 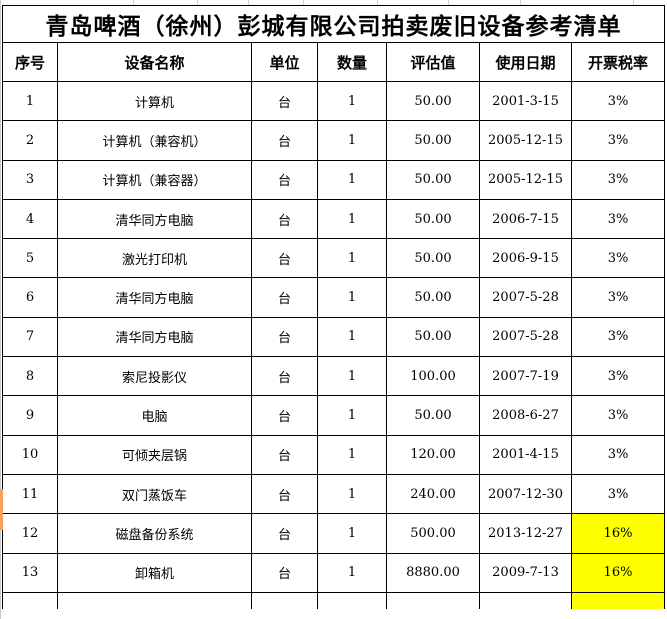 I want to click on cell-value: 100.00, so click(x=433, y=376).